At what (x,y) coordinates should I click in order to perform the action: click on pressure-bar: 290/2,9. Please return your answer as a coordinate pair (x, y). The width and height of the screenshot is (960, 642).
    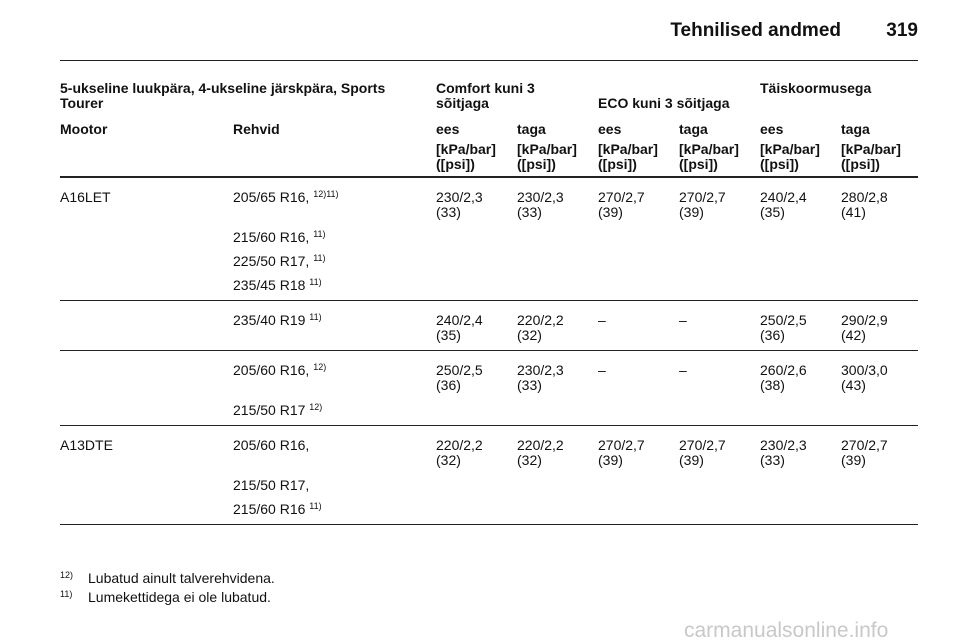
    Looking at the image, I should click on (864, 320).